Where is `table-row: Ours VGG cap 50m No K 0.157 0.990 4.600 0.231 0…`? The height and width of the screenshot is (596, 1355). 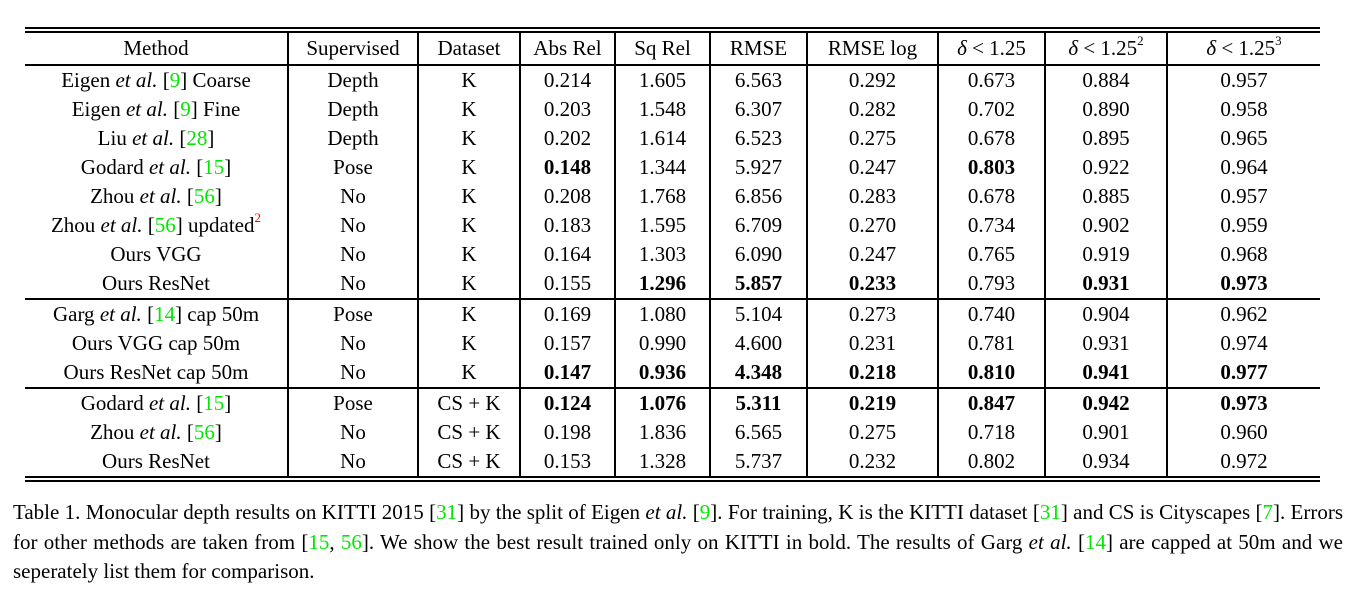
table-row: Ours VGG cap 50m No K 0.157 0.990 4.600 0.231 0… is located at coordinates (672, 343).